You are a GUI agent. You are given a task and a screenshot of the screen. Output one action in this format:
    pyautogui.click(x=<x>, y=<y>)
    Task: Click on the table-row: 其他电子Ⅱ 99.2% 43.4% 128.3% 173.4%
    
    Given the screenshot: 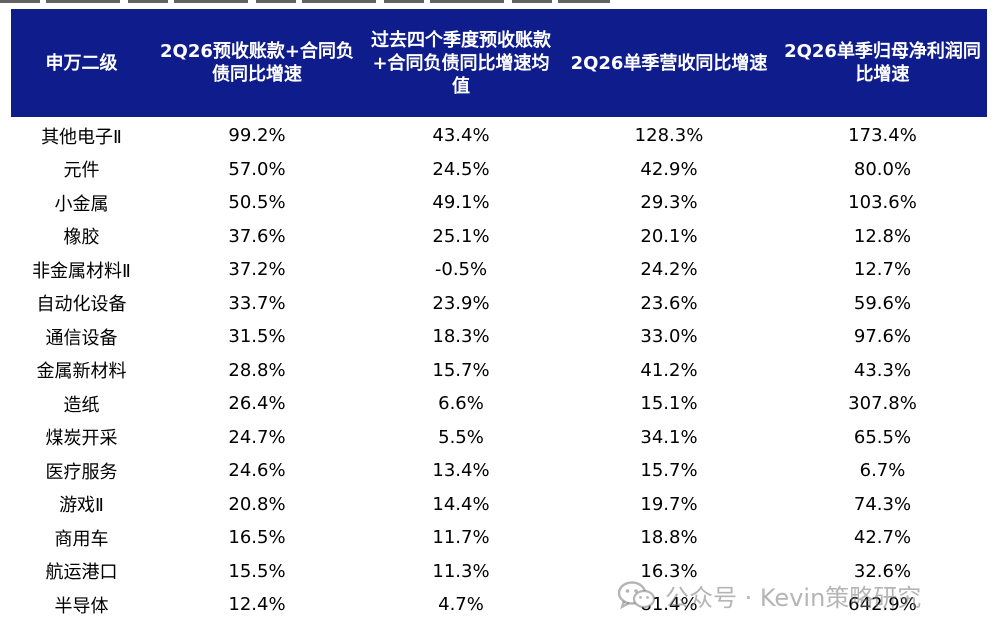 What is the action you would take?
    pyautogui.click(x=499, y=135)
    